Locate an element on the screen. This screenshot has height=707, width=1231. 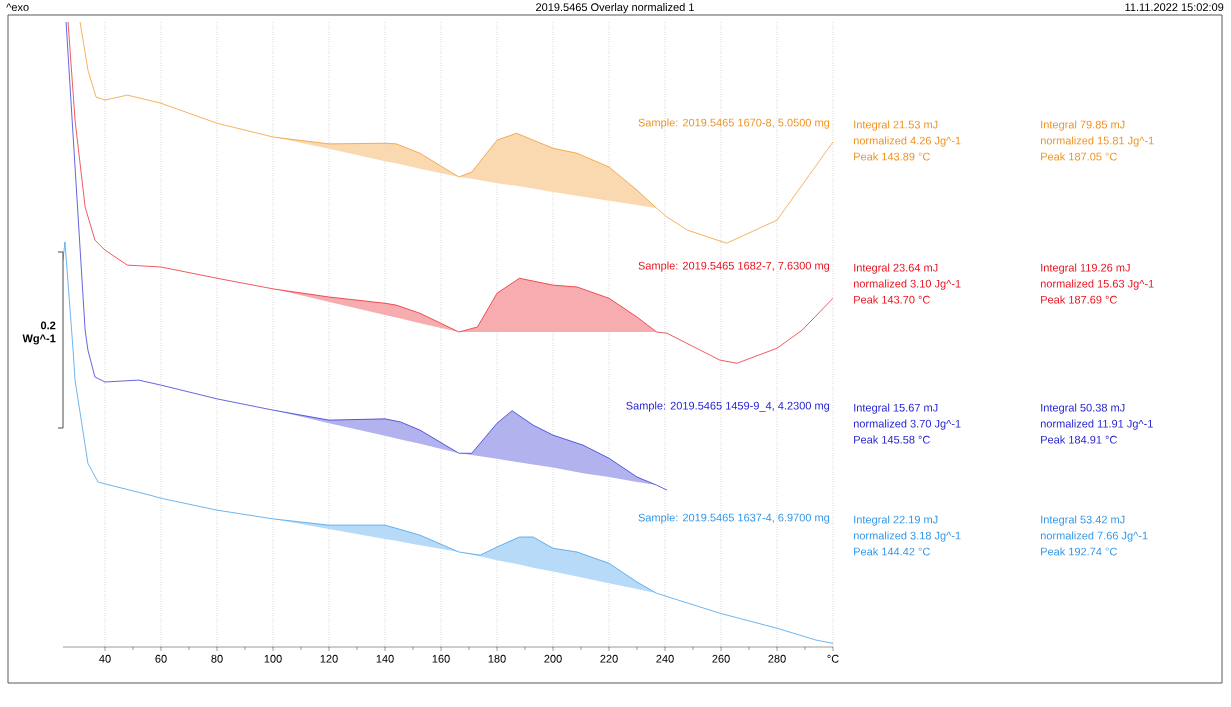
x-tick-label: 220 is located at coordinates (609, 658).